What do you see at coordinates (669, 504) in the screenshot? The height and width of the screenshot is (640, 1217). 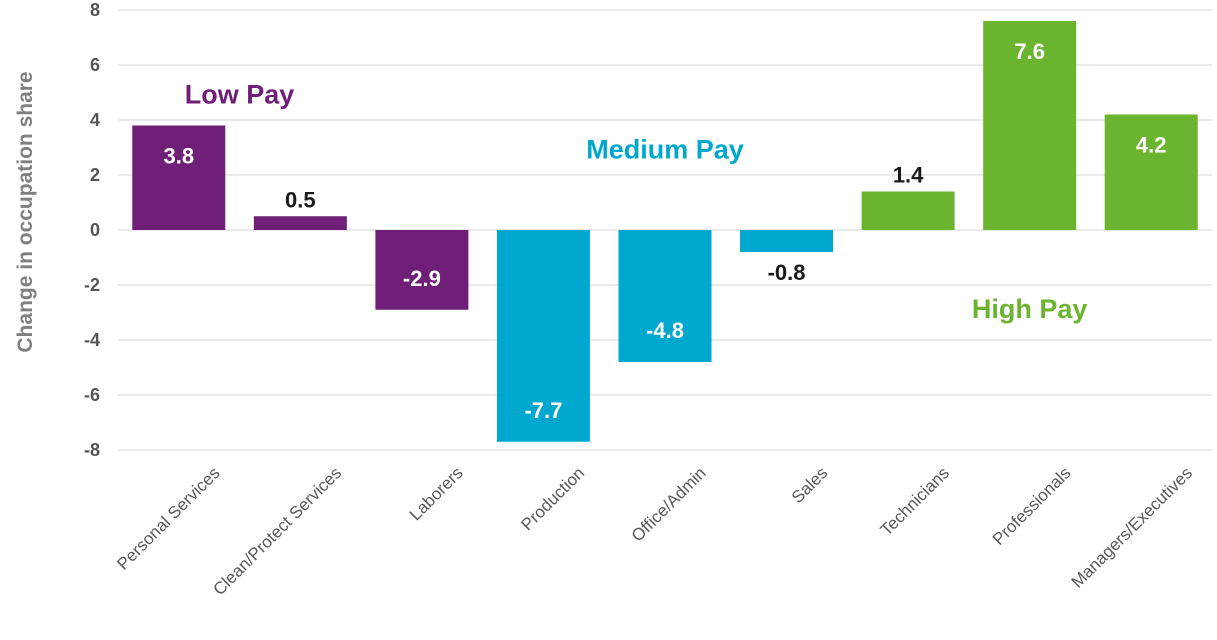 I see `x-category-label: Office/Admin` at bounding box center [669, 504].